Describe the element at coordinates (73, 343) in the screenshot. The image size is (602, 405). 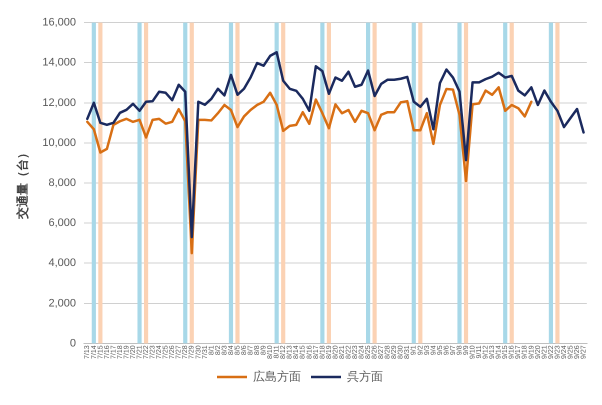
I see `y-tick-label: 0` at that location.